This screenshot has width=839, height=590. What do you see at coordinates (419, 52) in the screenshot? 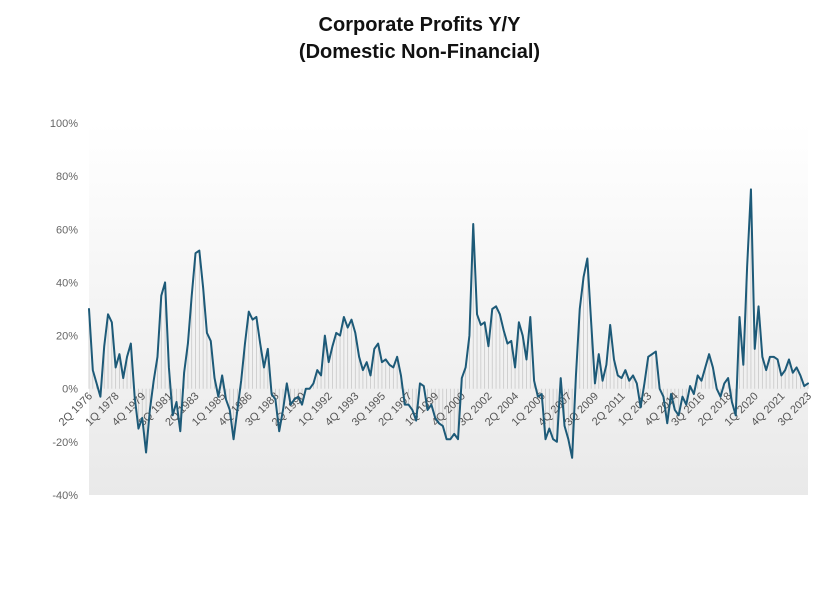
I see `chart-title-line2: (Domestic Non-Financial)` at bounding box center [419, 52].